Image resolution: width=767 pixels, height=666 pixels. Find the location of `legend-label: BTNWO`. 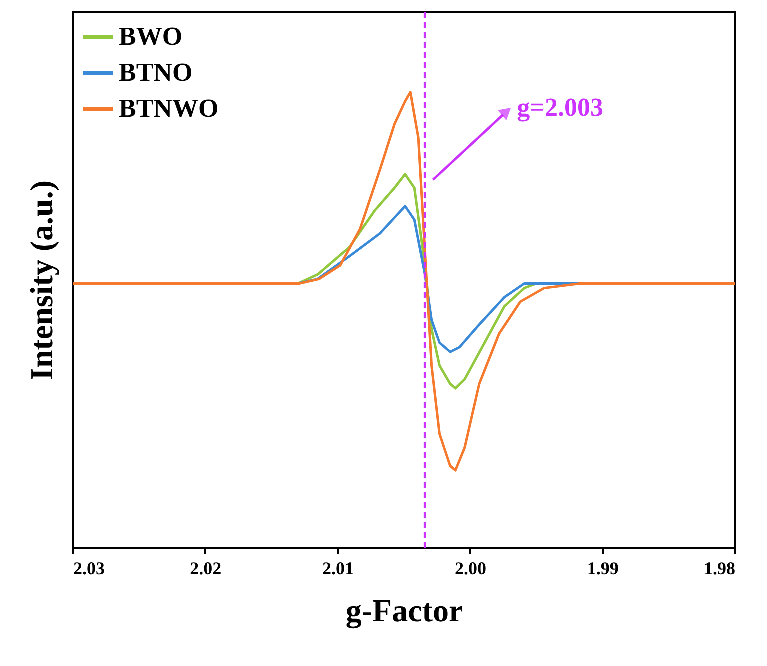

legend-label: BTNWO is located at coordinates (169, 108).